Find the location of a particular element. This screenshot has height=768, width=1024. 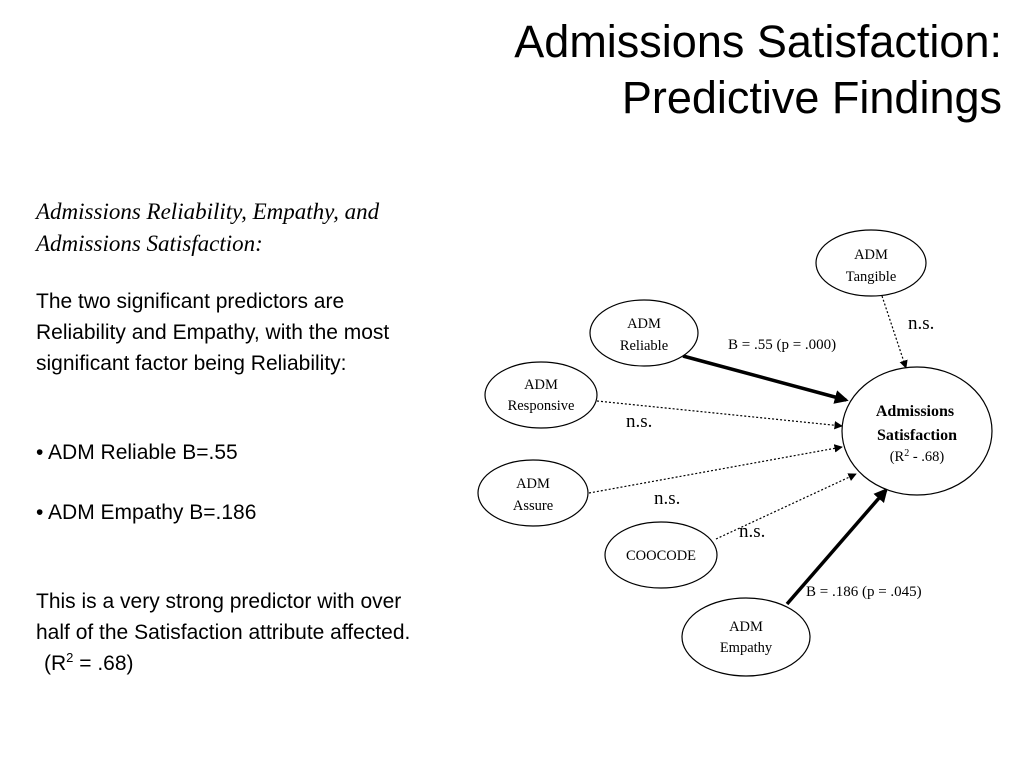

node-adm-responsive-line-2: Responsive is located at coordinates (541, 406).